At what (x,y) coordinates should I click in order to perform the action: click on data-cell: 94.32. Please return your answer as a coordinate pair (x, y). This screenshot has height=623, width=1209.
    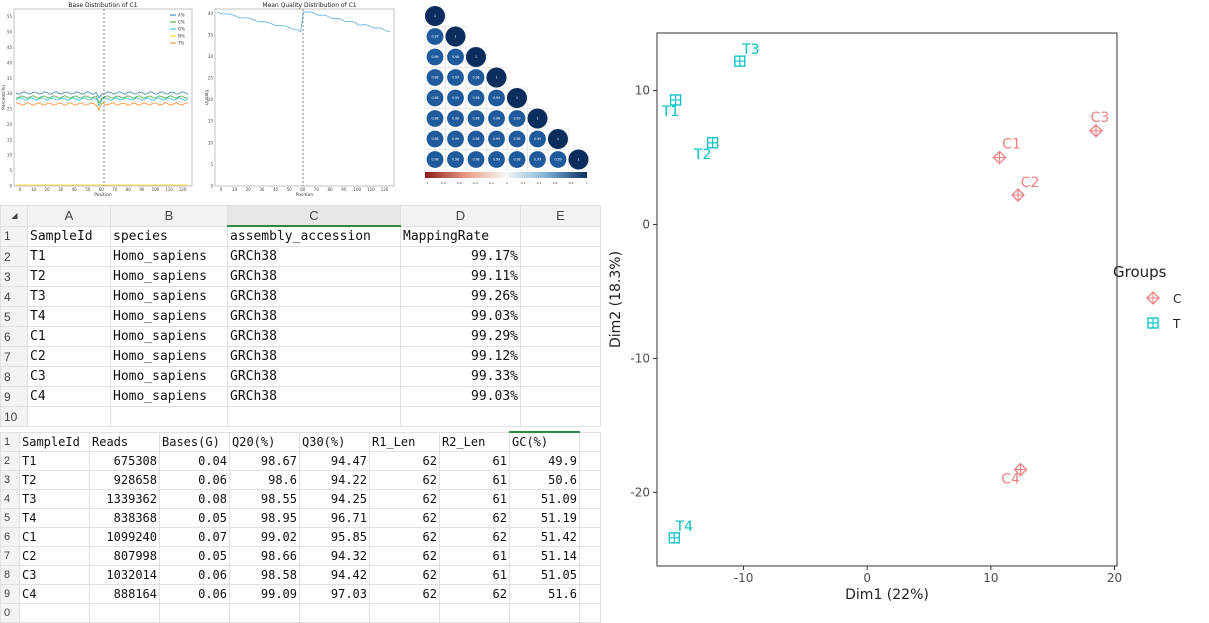
    Looking at the image, I should click on (334, 556).